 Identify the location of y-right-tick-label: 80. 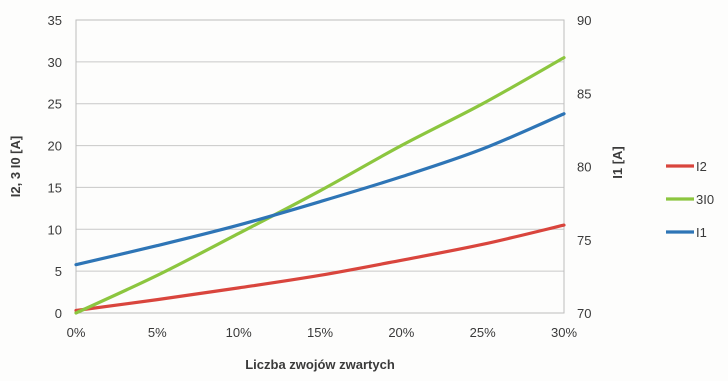
(584, 167).